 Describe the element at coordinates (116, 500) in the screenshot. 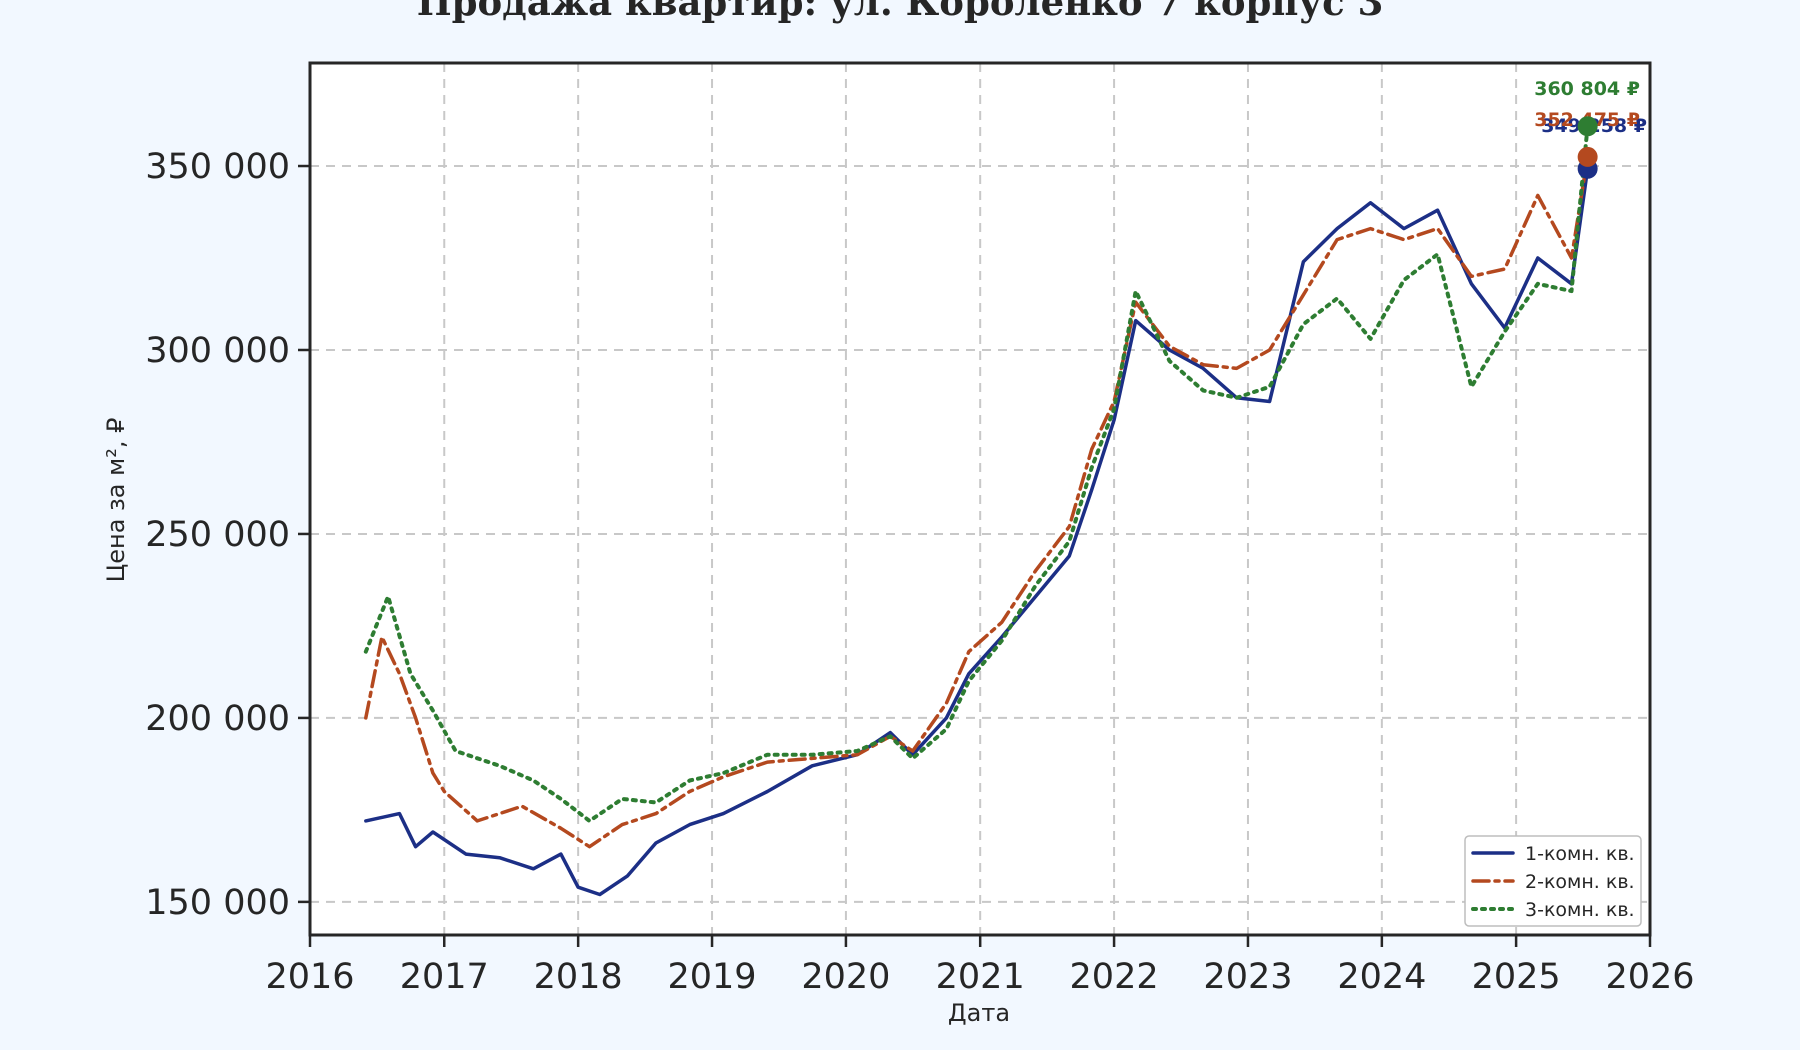

I see `y-axis-title: Цена за м², ₽` at that location.